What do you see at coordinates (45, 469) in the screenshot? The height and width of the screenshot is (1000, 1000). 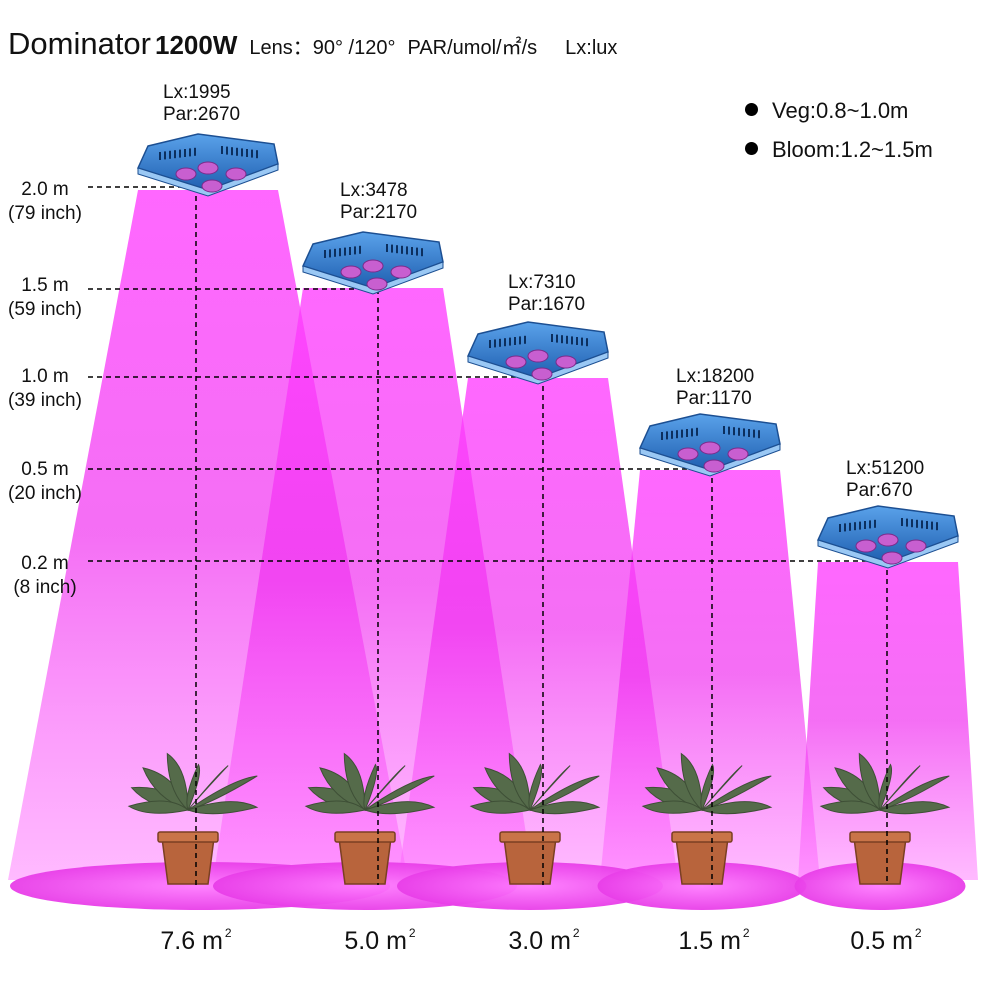 I see `height-meters: 0.5 m` at bounding box center [45, 469].